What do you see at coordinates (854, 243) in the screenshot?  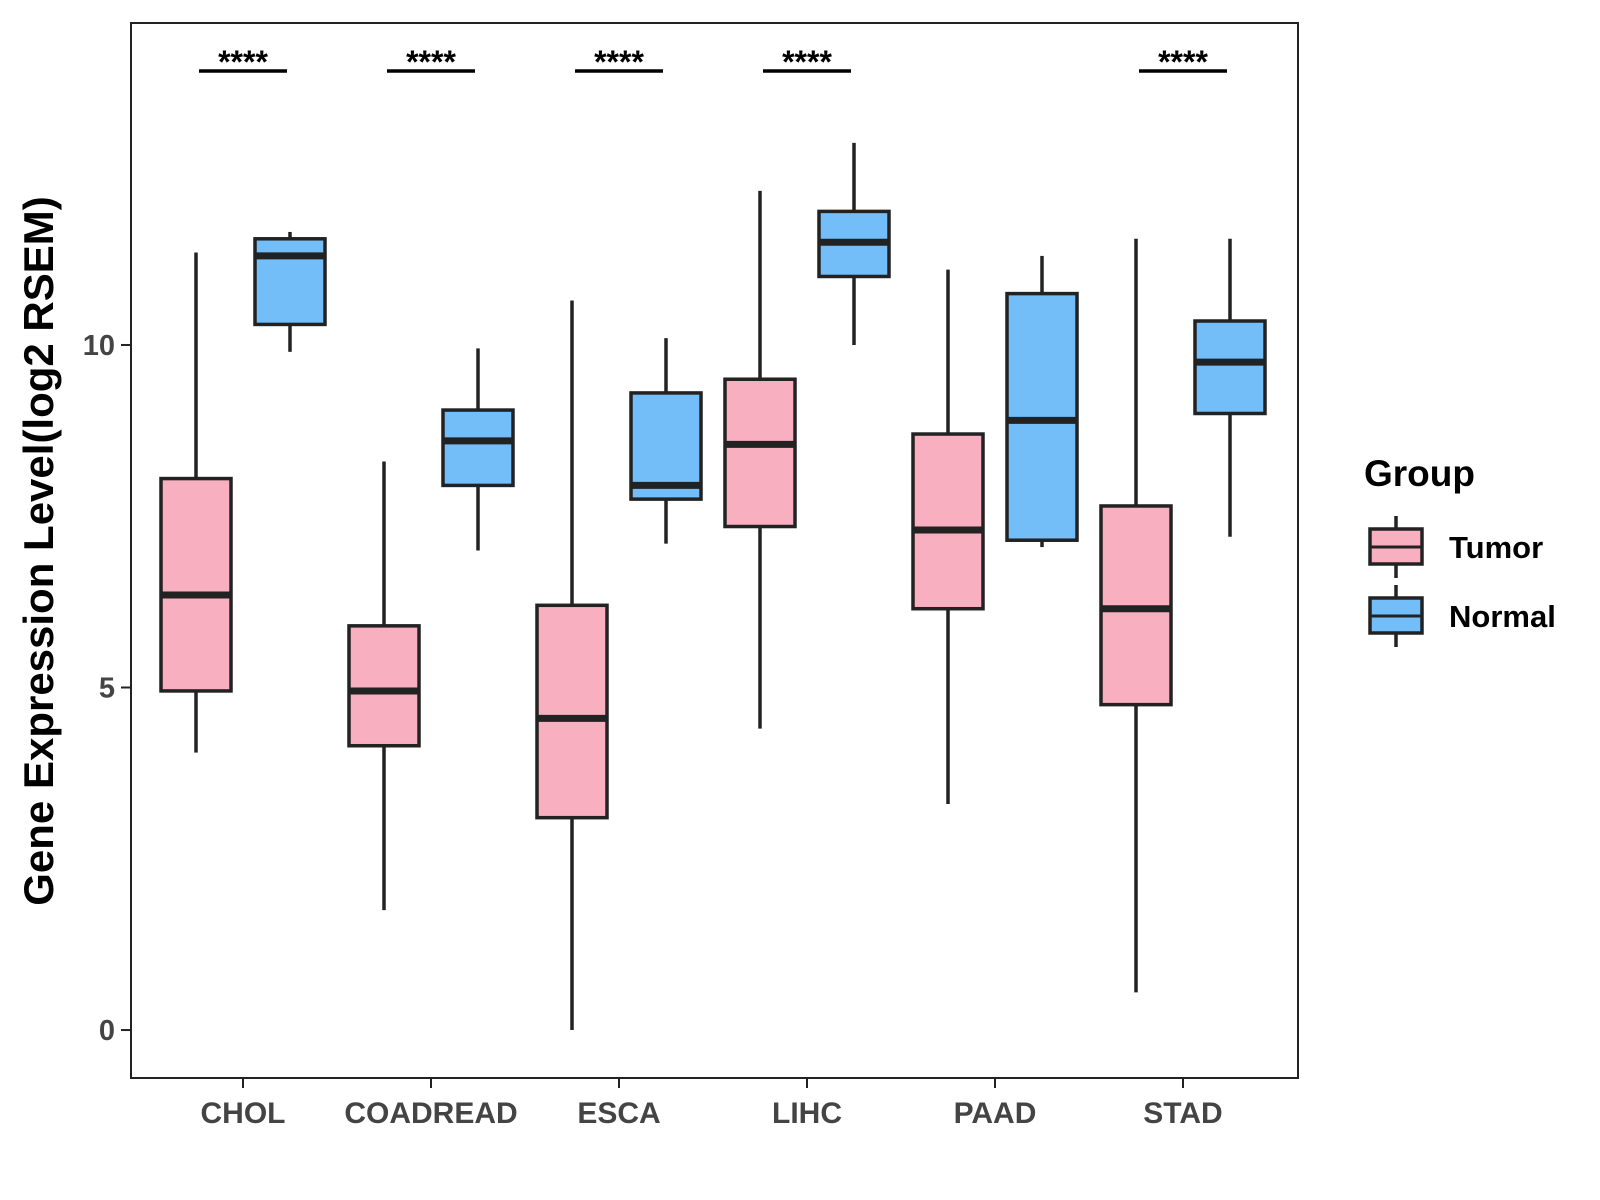 I see `box-normal-lihc` at bounding box center [854, 243].